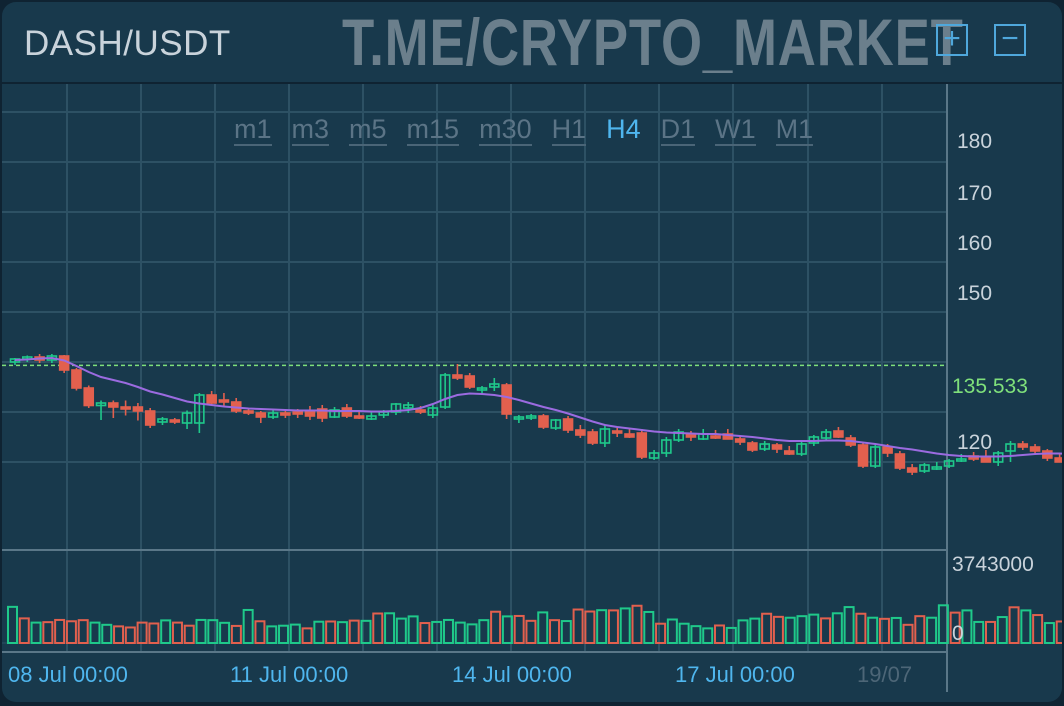  I want to click on zoom-in-button: +, so click(952, 40).